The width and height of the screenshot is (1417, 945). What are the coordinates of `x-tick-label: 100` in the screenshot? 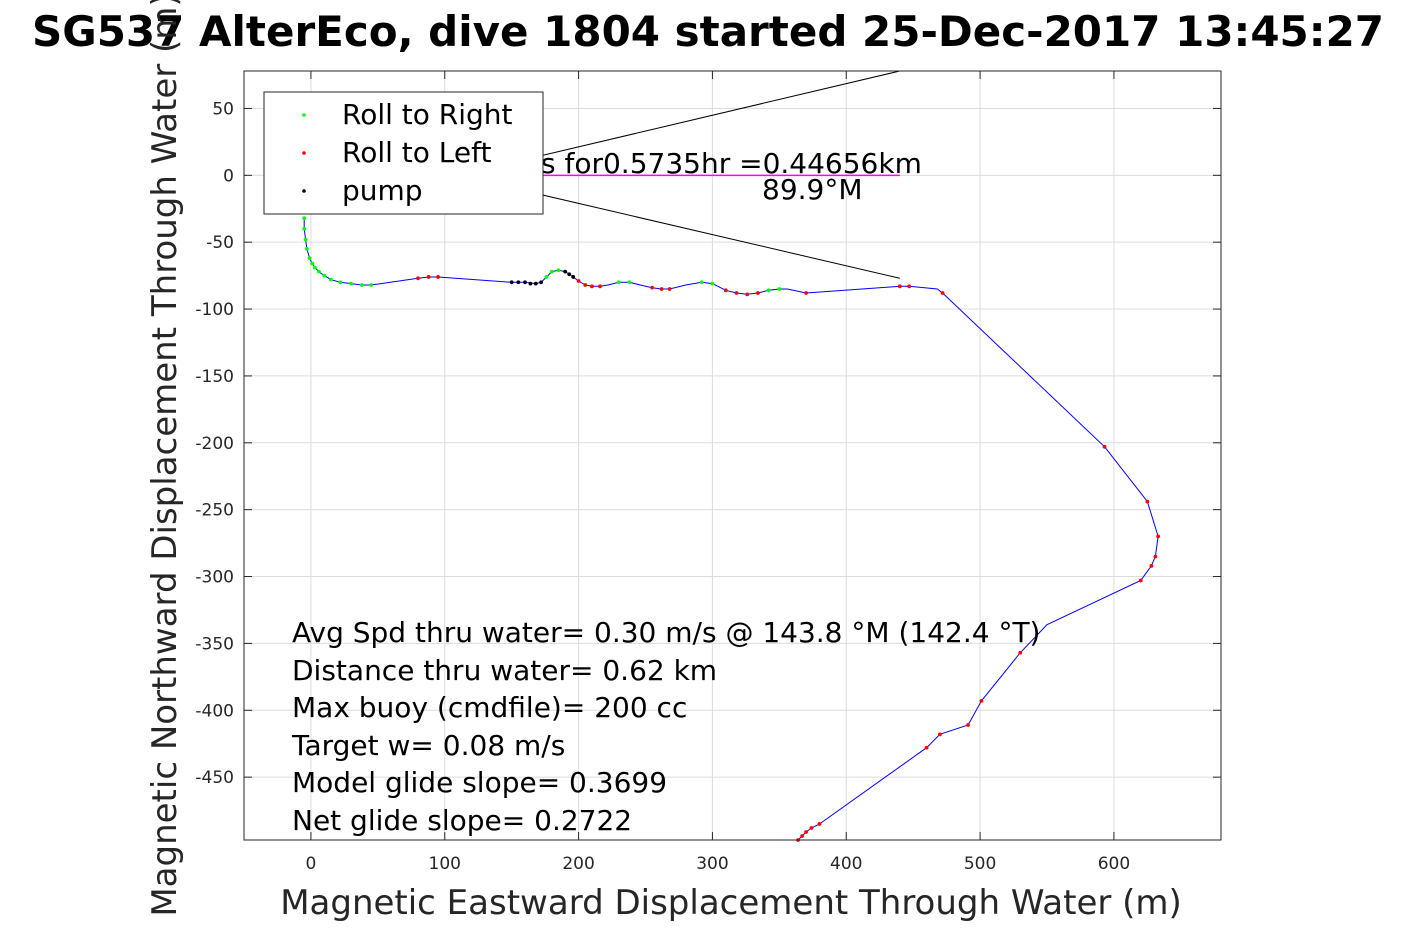 It's located at (445, 864).